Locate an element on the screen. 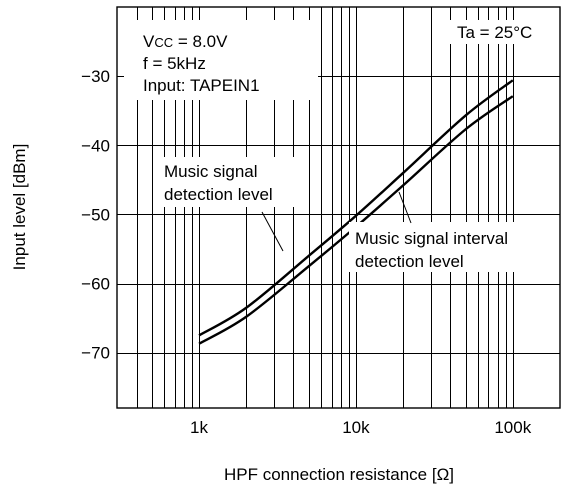 This screenshot has height=488, width=567. vcc-sub: CC is located at coordinates (163, 42).